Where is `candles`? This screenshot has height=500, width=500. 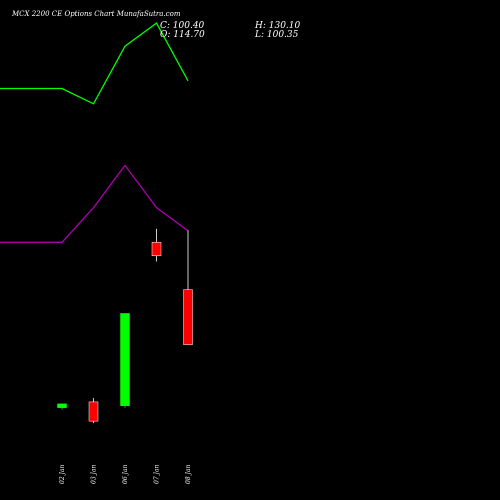 candles is located at coordinates (125, 326).